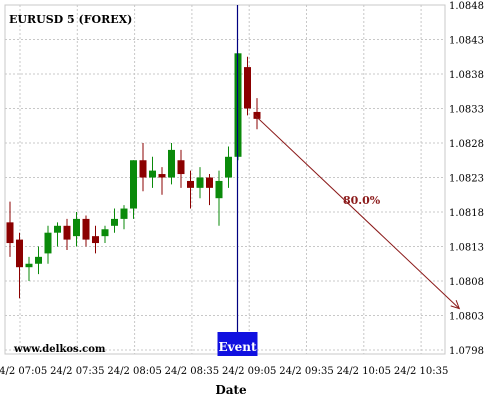 This screenshot has height=400, width=500. What do you see at coordinates (192, 371) in the screenshot?
I see `x-tick-label: 24/2 08:35` at bounding box center [192, 371].